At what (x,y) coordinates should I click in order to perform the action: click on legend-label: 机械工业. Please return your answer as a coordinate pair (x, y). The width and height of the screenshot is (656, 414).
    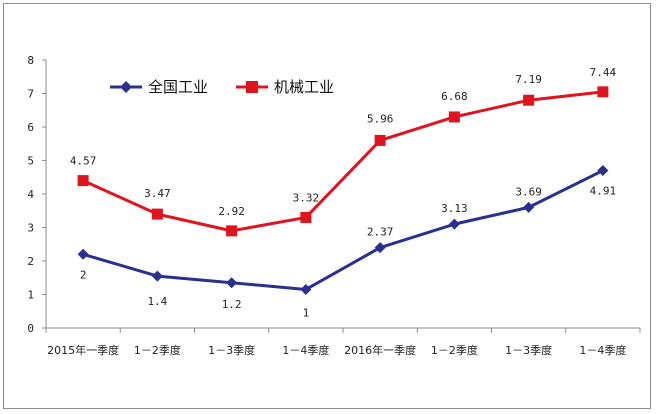
    Looking at the image, I should click on (304, 87).